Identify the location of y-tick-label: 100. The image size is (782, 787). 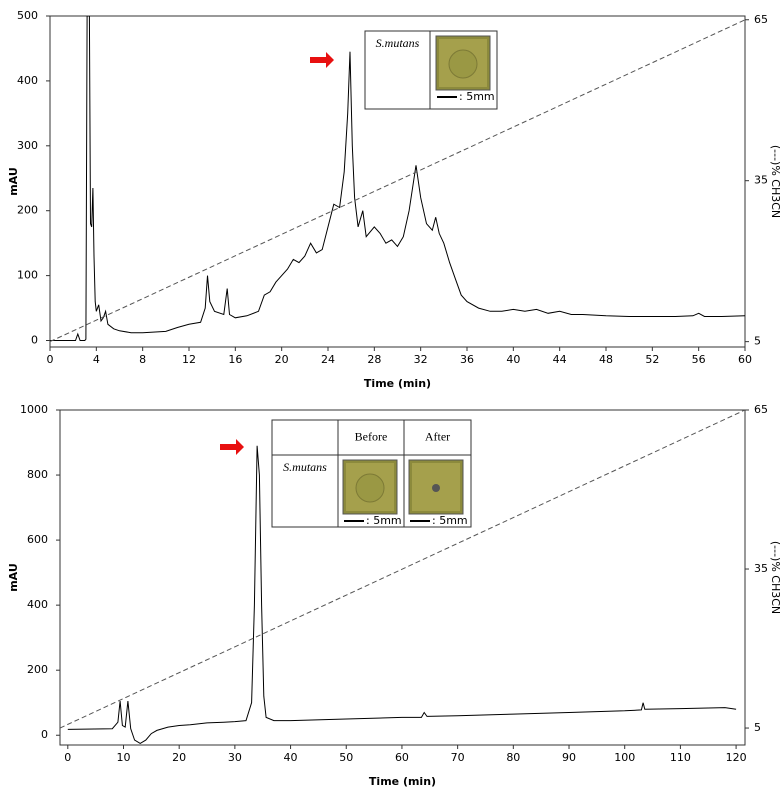
(27, 275).